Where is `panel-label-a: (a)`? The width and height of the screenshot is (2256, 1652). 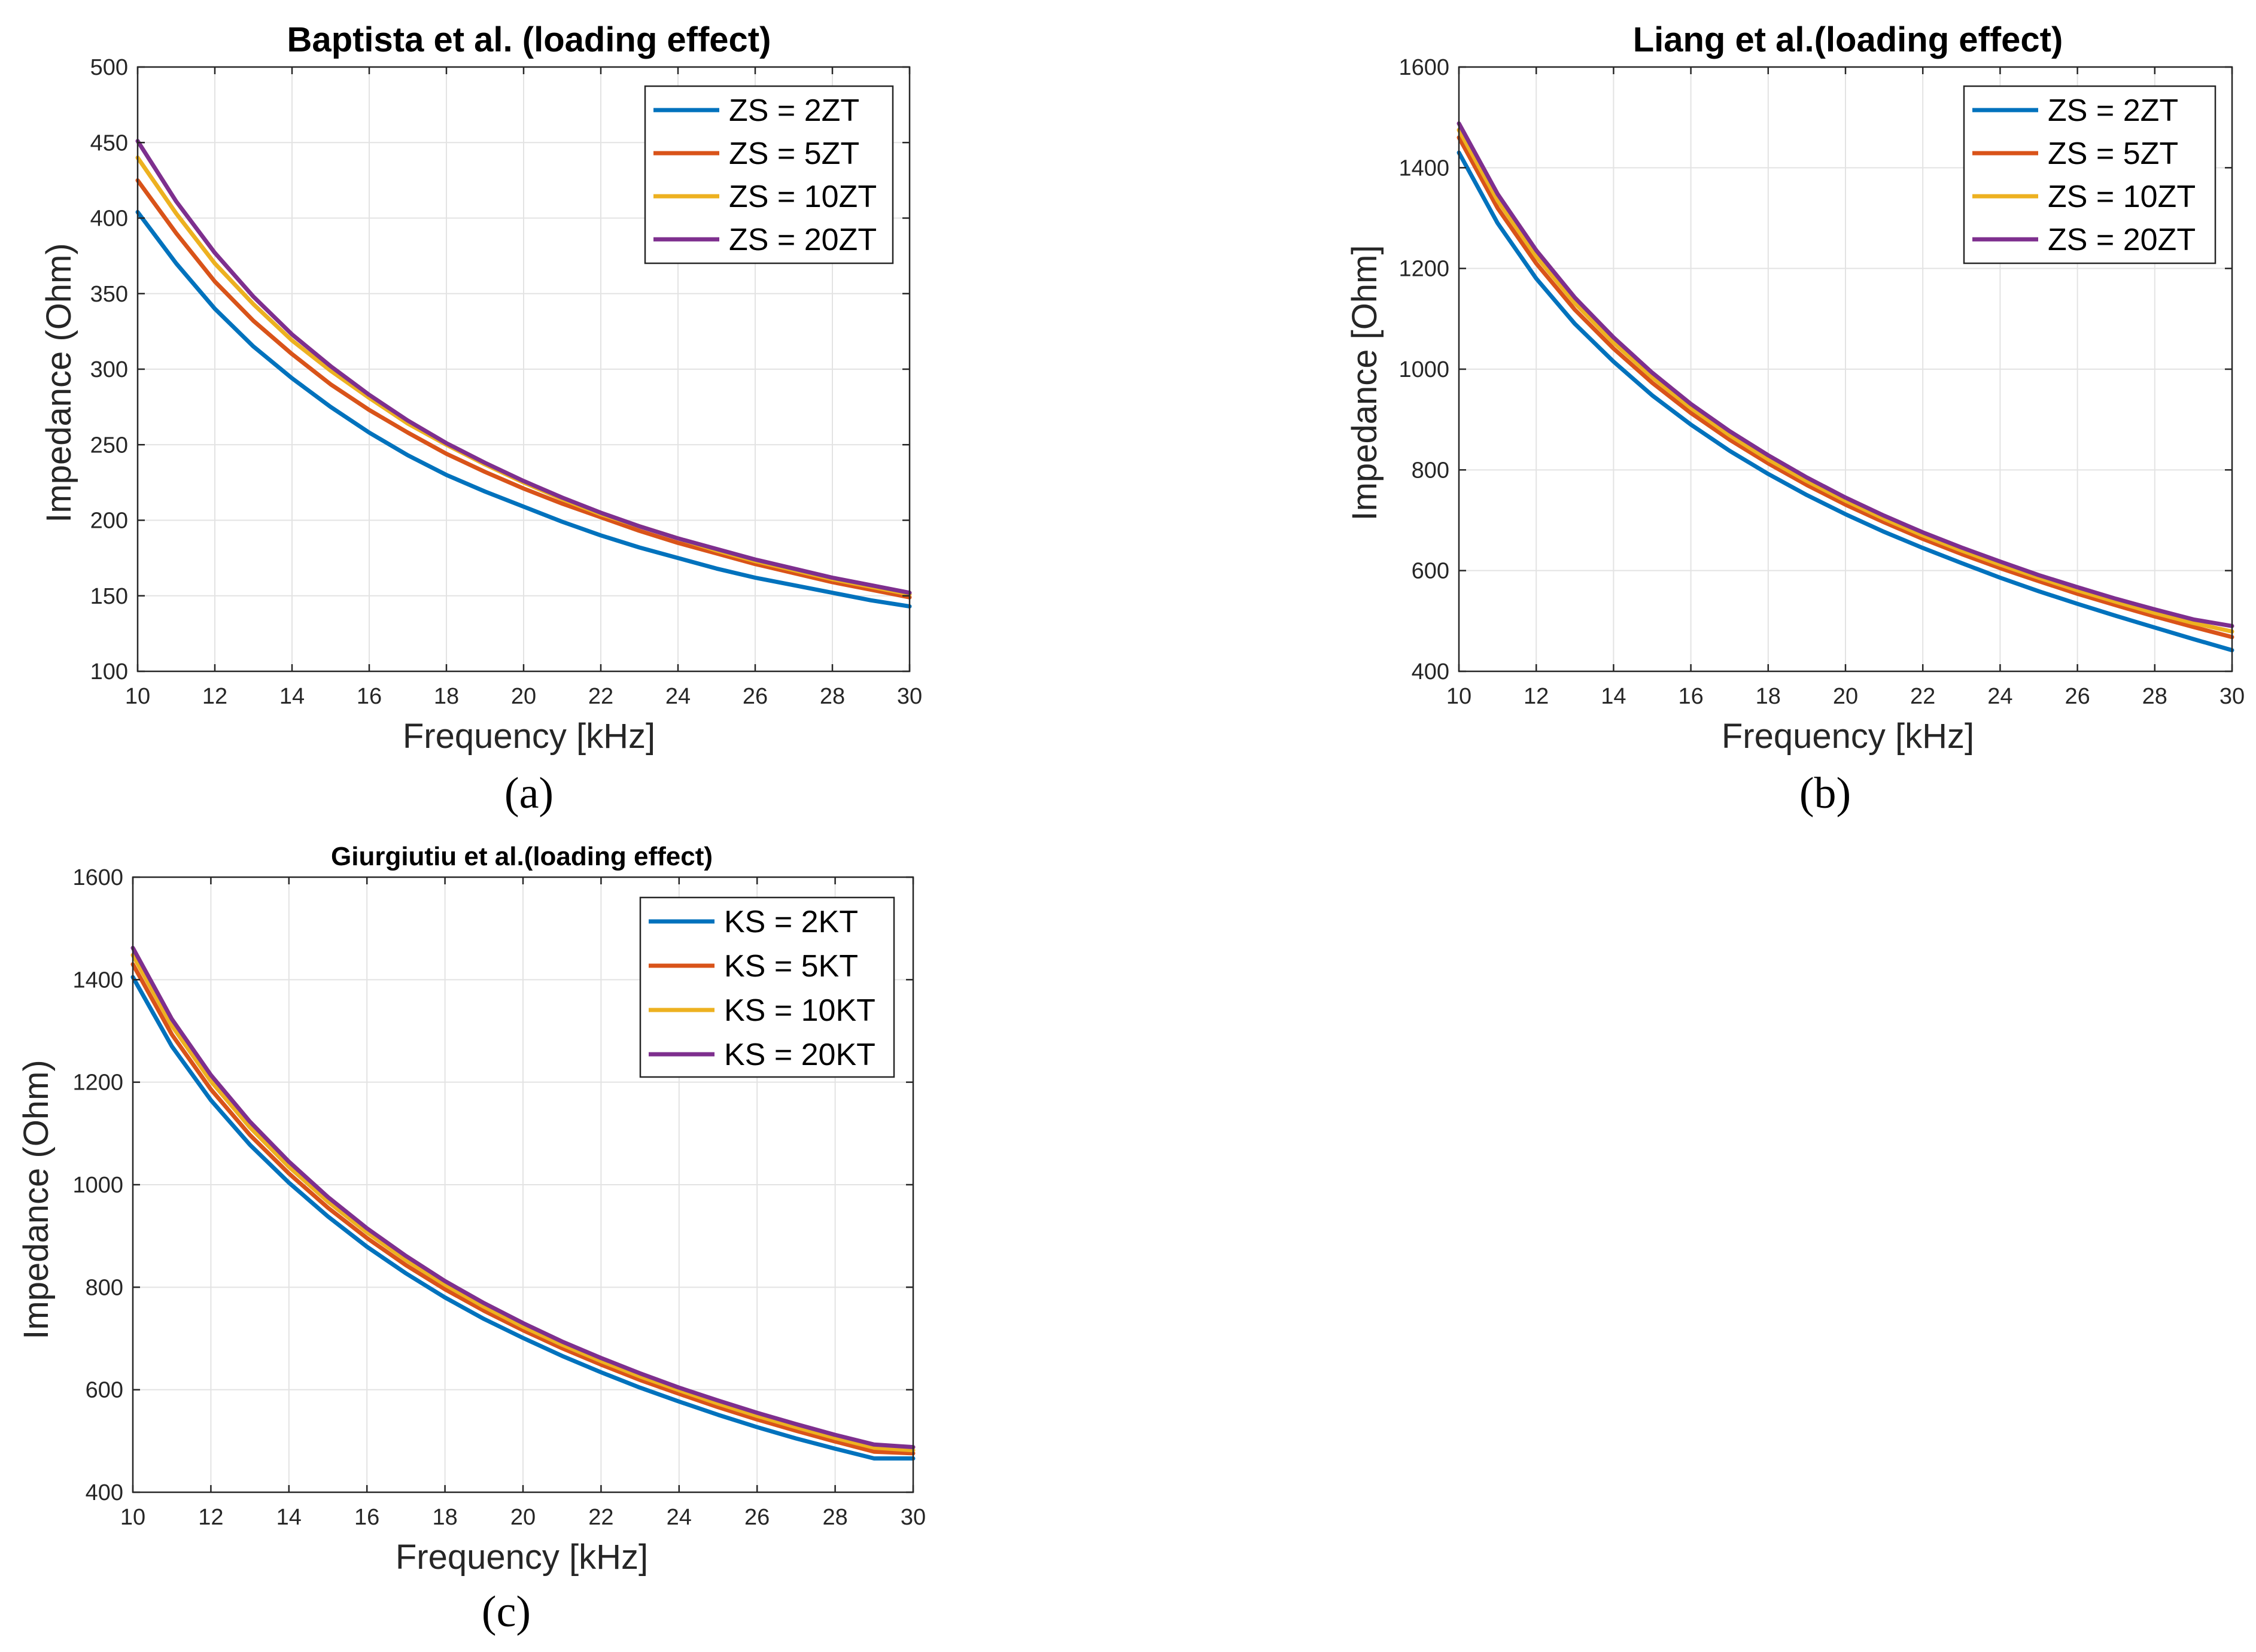
panel-label-a: (a) is located at coordinates (529, 793).